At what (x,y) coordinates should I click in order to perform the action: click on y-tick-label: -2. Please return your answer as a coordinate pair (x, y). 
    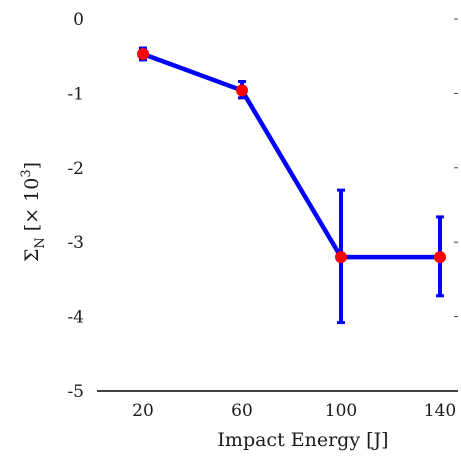
    Looking at the image, I should click on (75, 169).